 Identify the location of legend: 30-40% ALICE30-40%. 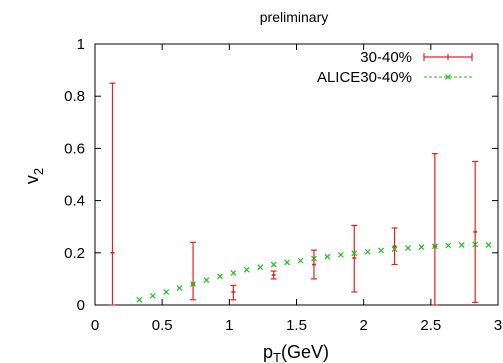
(395, 67).